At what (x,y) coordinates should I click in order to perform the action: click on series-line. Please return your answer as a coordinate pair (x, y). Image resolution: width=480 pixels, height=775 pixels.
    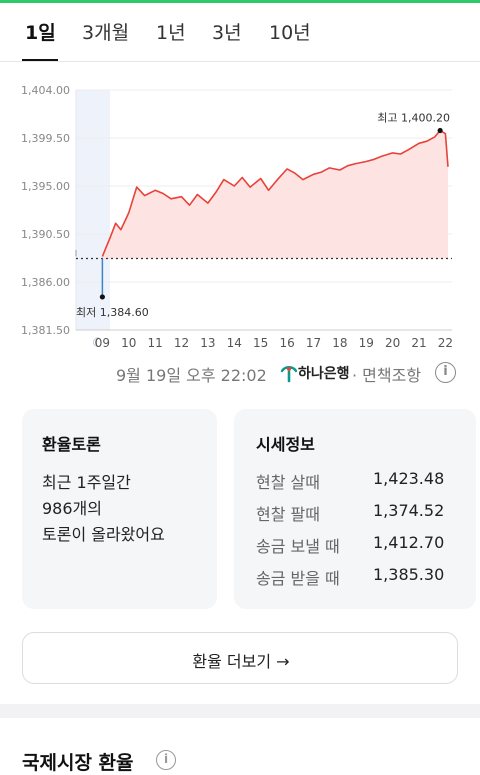
    Looking at the image, I should click on (275, 193).